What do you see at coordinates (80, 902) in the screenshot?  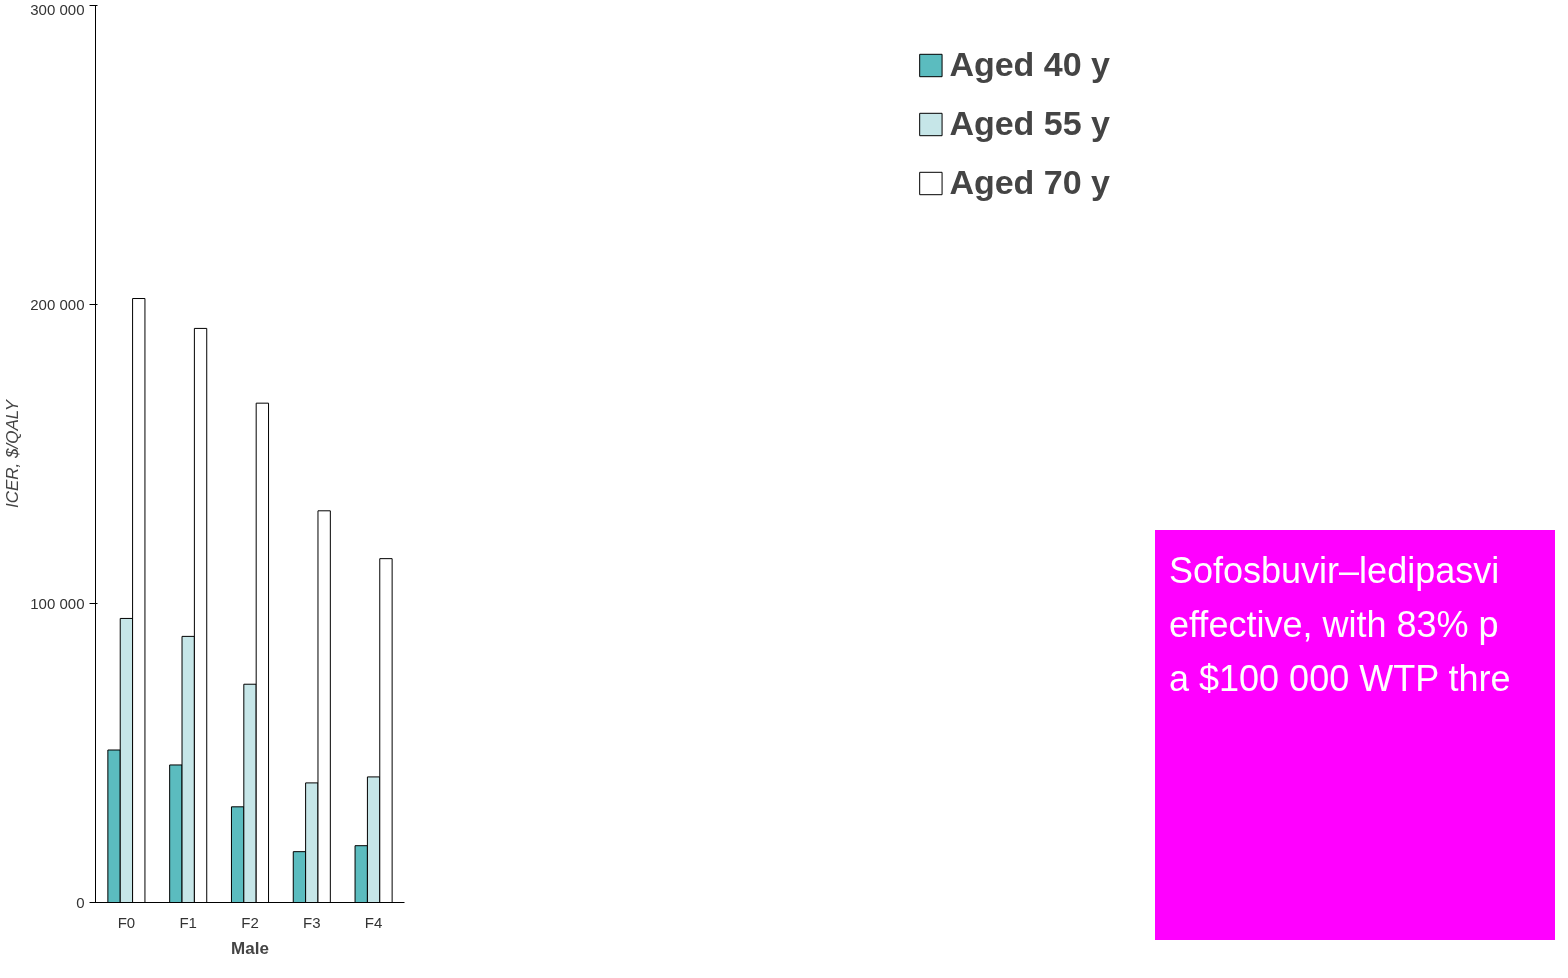 I see `y-tick-label: 0` at bounding box center [80, 902].